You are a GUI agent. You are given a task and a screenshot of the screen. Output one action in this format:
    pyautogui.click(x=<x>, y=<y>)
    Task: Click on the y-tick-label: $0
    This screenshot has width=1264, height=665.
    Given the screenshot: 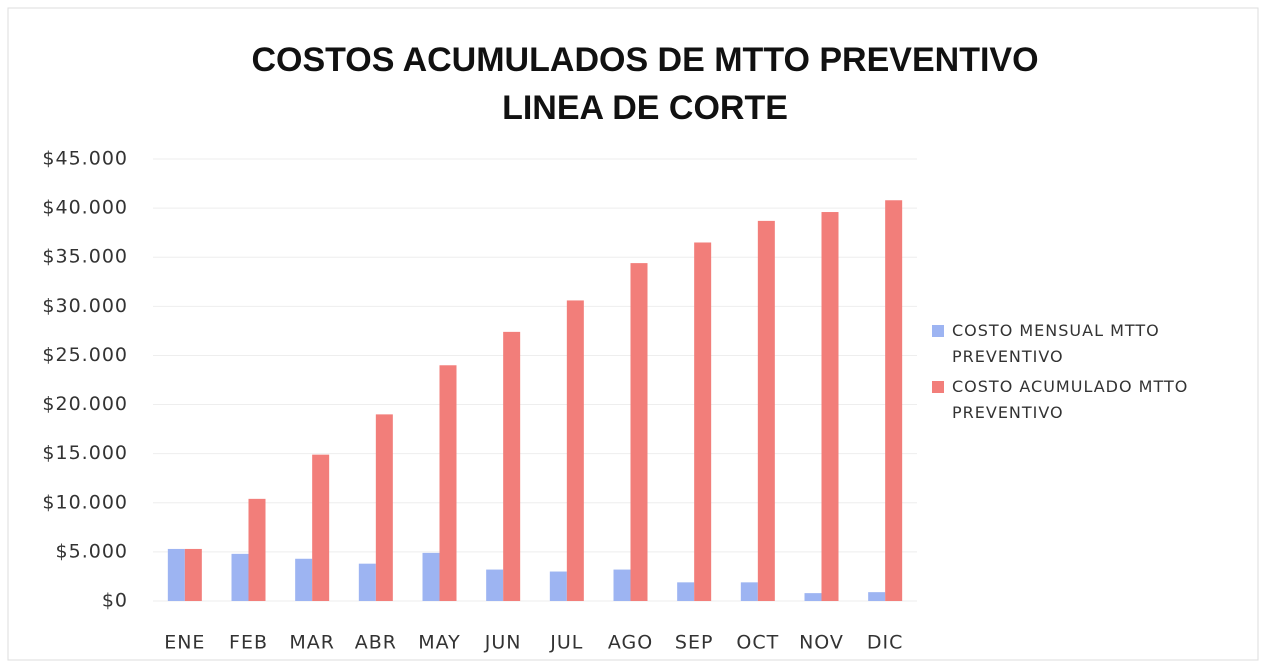 What is the action you would take?
    pyautogui.click(x=115, y=601)
    